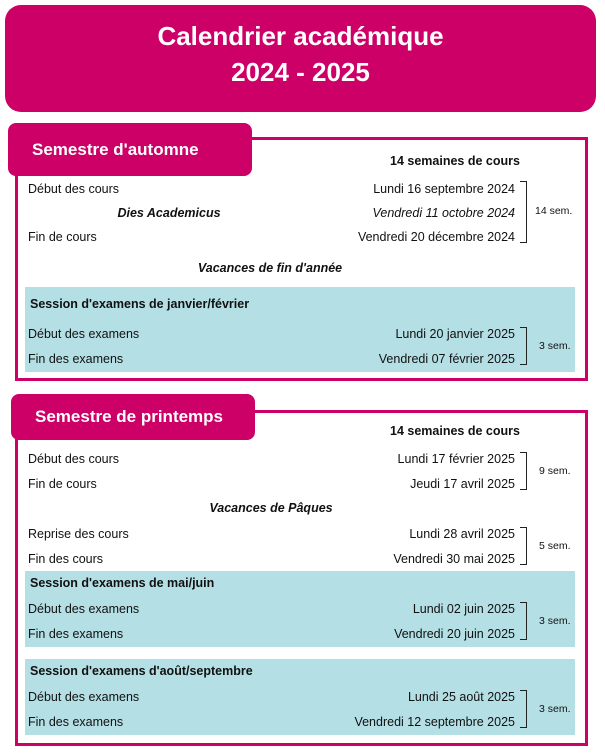 The height and width of the screenshot is (753, 605). I want to click on spring-start-label: Début des cours, so click(74, 459).